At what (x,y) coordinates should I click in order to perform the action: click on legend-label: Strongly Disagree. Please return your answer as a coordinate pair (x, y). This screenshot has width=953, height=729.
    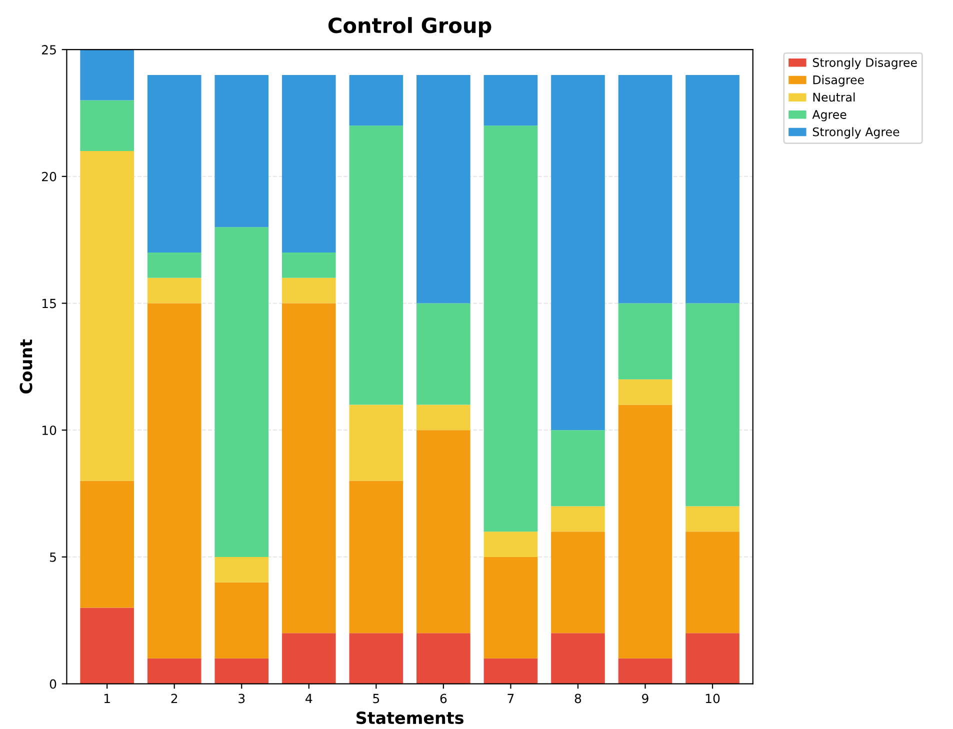
    Looking at the image, I should click on (864, 64).